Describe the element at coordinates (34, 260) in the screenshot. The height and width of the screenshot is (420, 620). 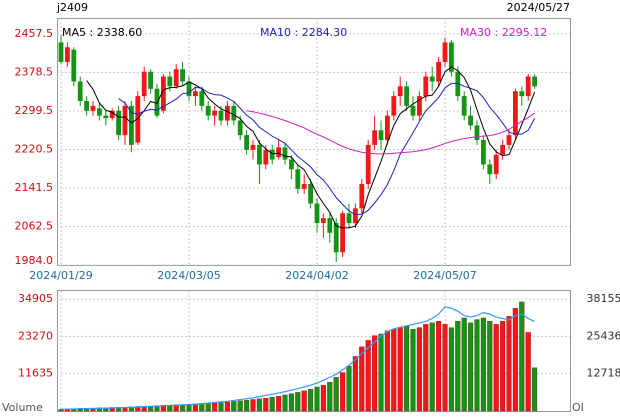
I see `y-tick-label: 1984.0` at that location.